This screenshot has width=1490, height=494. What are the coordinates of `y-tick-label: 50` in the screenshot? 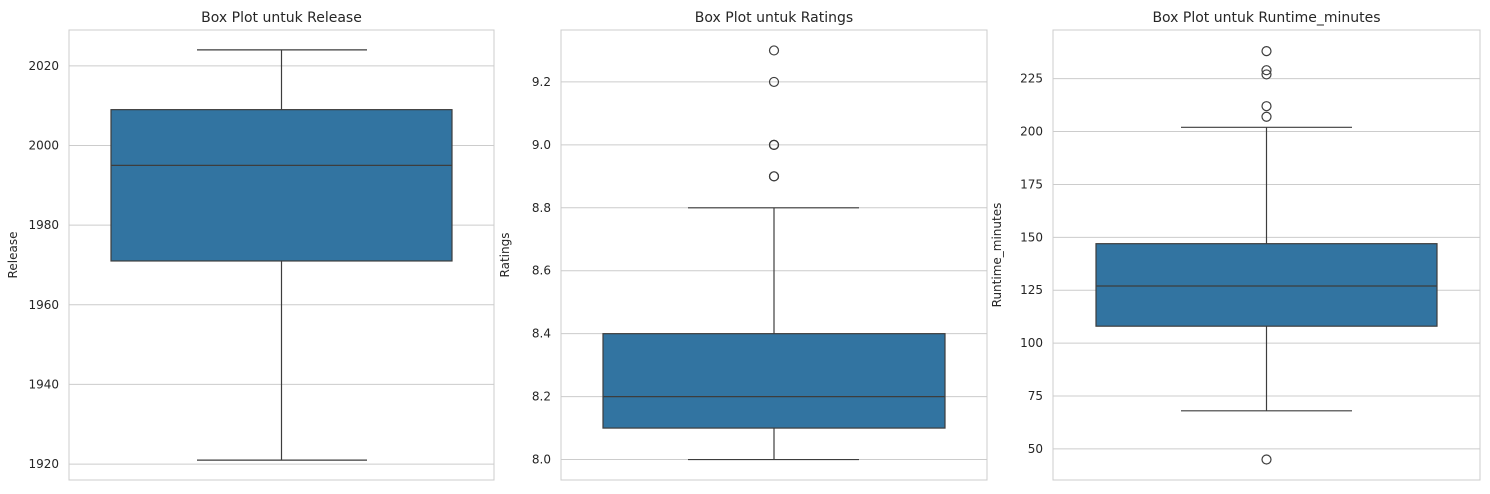 It's located at (1035, 449).